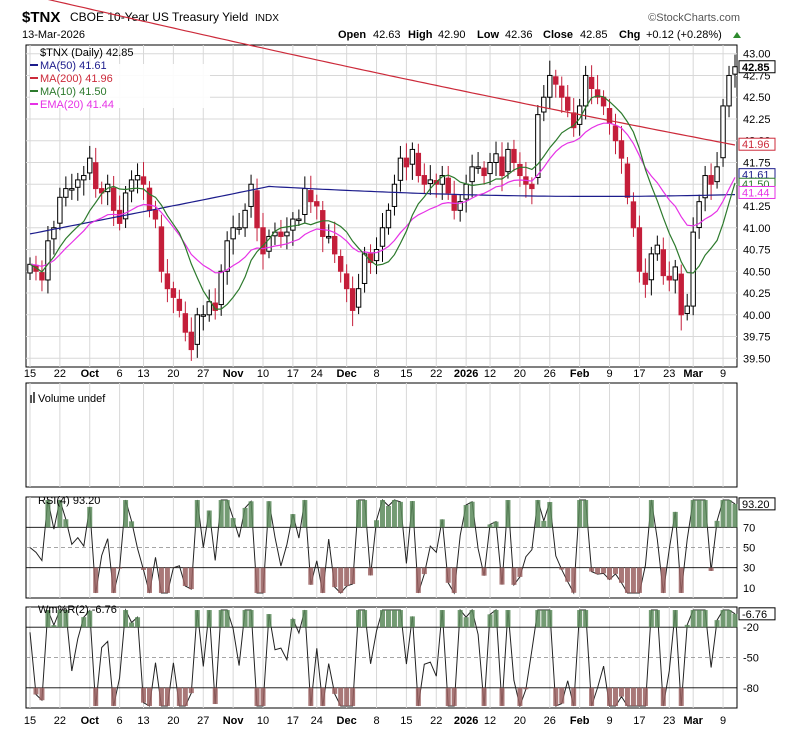  Describe the element at coordinates (737, 35) in the screenshot. I see `up-arrow-icon` at that location.